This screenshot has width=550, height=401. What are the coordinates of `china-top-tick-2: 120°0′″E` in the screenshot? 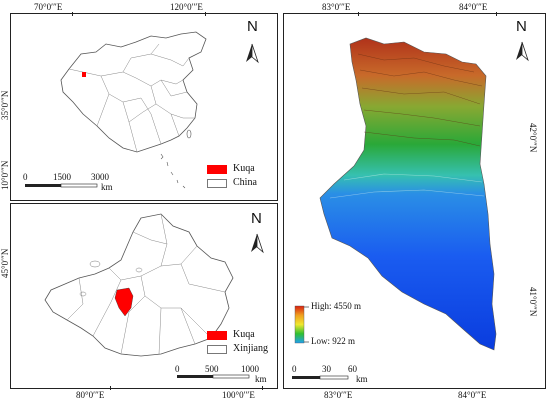 It's located at (186, 7).